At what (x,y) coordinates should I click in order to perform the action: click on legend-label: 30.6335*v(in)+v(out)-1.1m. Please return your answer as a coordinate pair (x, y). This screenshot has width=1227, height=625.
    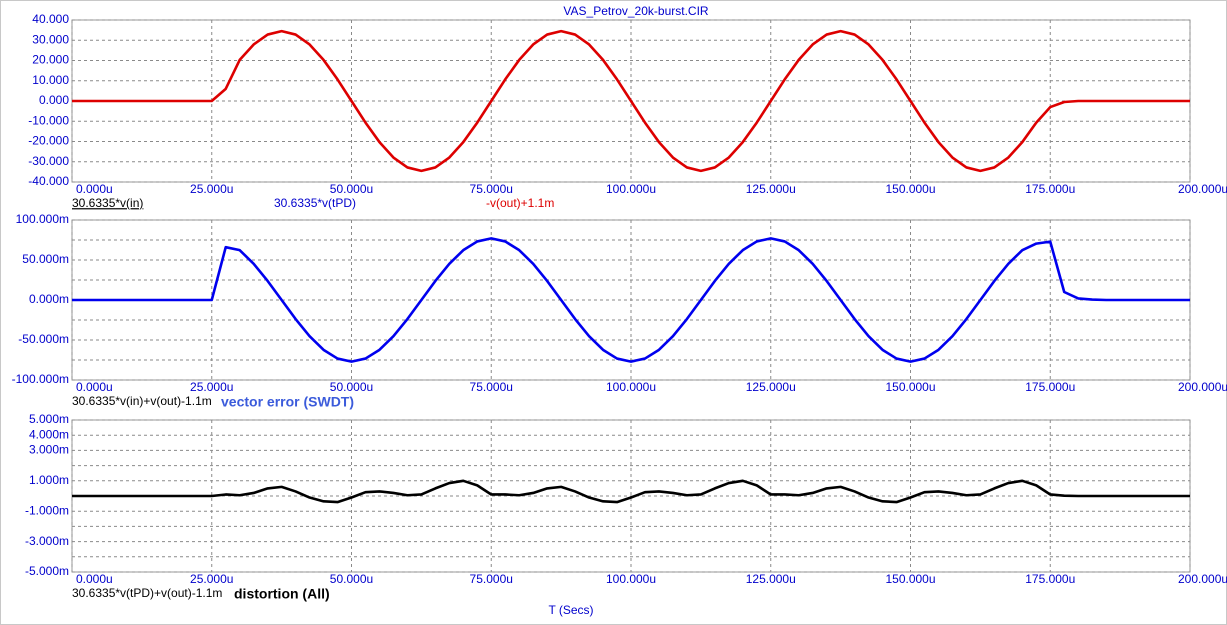
    Looking at the image, I should click on (142, 401).